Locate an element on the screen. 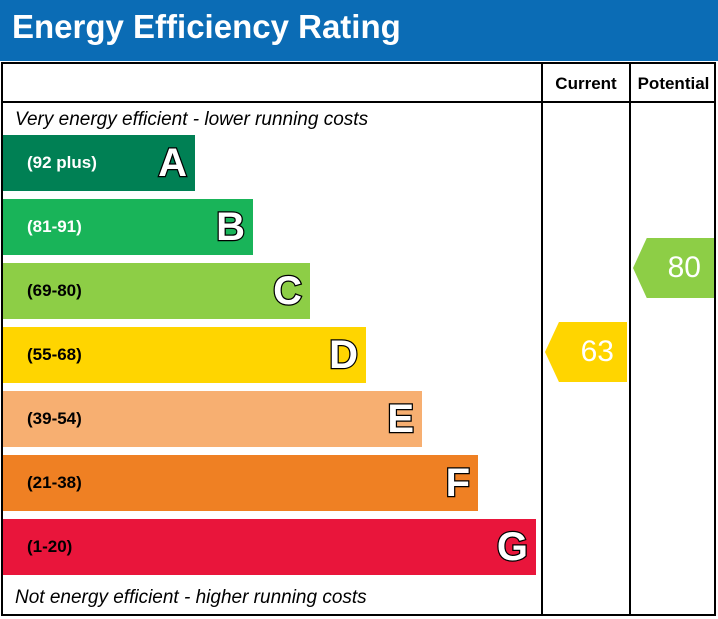  band-d-letter: D is located at coordinates (343, 355).